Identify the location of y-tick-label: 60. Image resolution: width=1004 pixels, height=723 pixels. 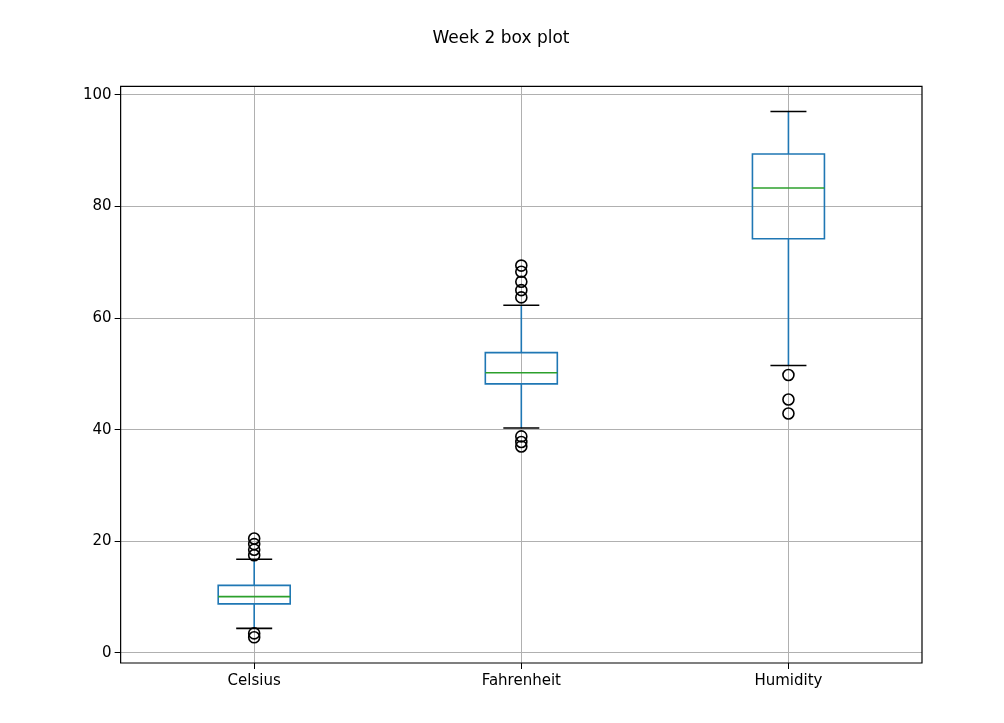
(102, 316).